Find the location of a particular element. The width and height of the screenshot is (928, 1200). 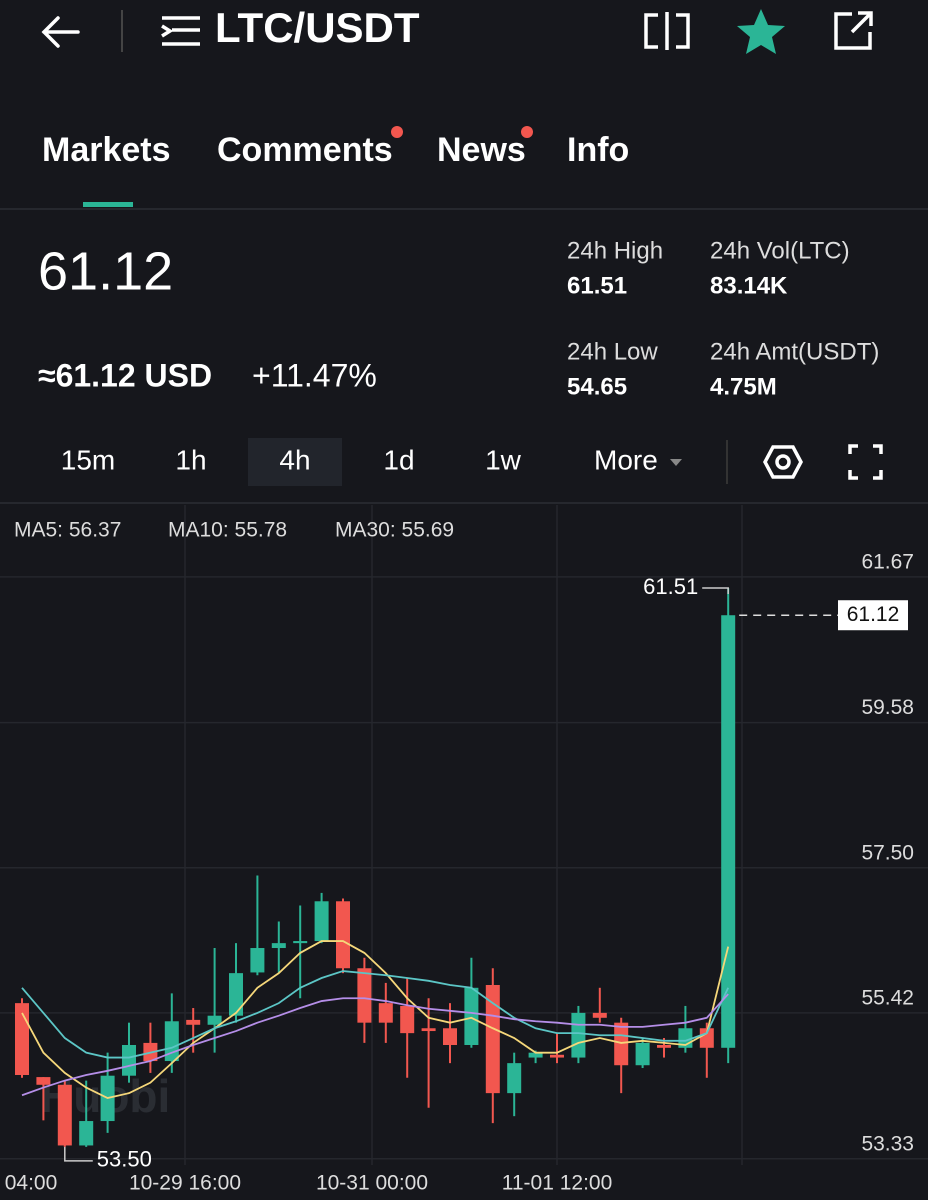

x-tick-label: 10-31 00:00 is located at coordinates (372, 1183).